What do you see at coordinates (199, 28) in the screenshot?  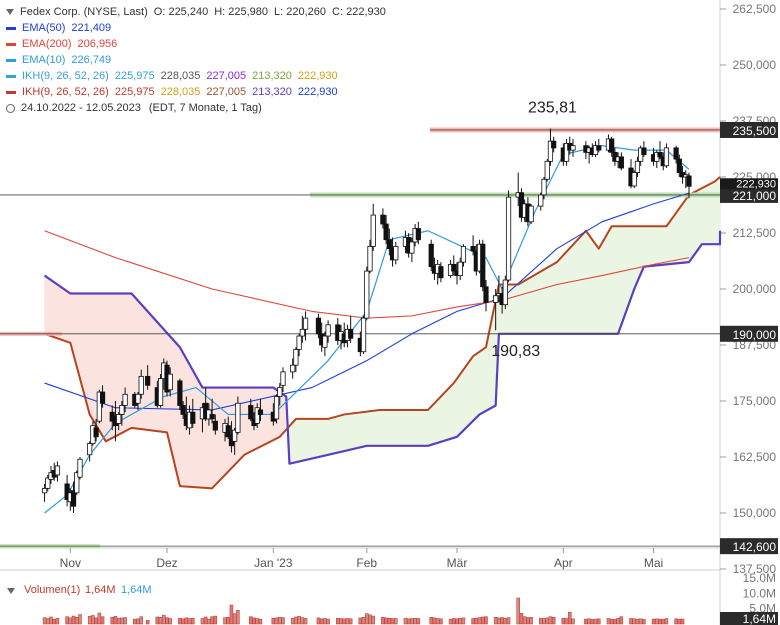 I see `legend-item: EMA(50) 221,409` at bounding box center [199, 28].